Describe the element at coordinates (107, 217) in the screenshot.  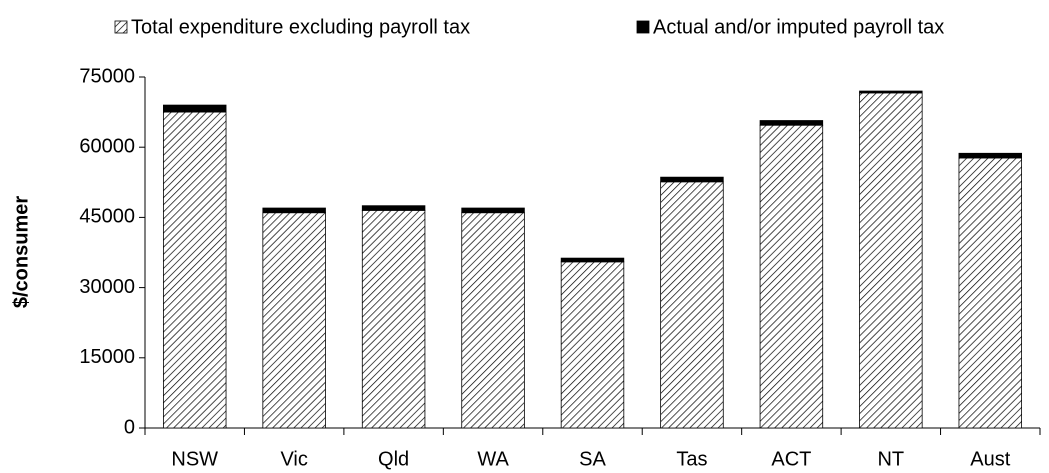
I see `y-tick-label: 45000` at that location.